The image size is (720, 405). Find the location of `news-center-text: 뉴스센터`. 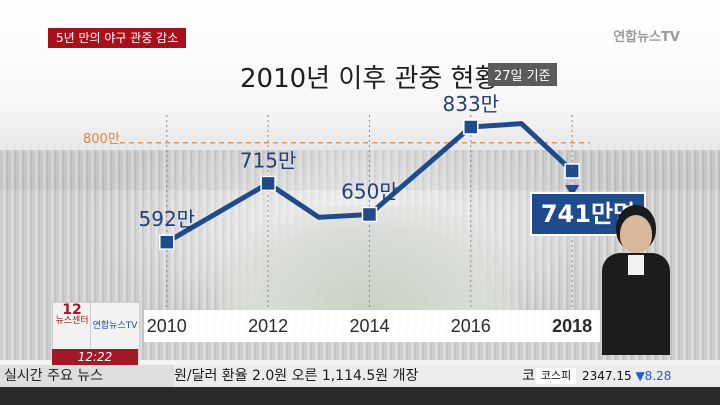

news-center-text: 뉴스센터 is located at coordinates (72, 321).